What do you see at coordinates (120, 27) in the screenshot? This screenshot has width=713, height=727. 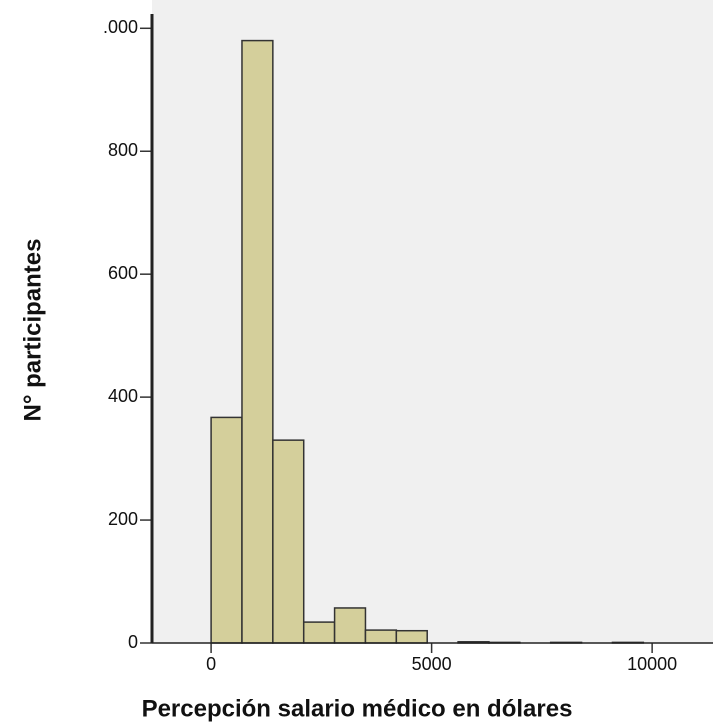 I see `y-tick-label: .000` at bounding box center [120, 27].